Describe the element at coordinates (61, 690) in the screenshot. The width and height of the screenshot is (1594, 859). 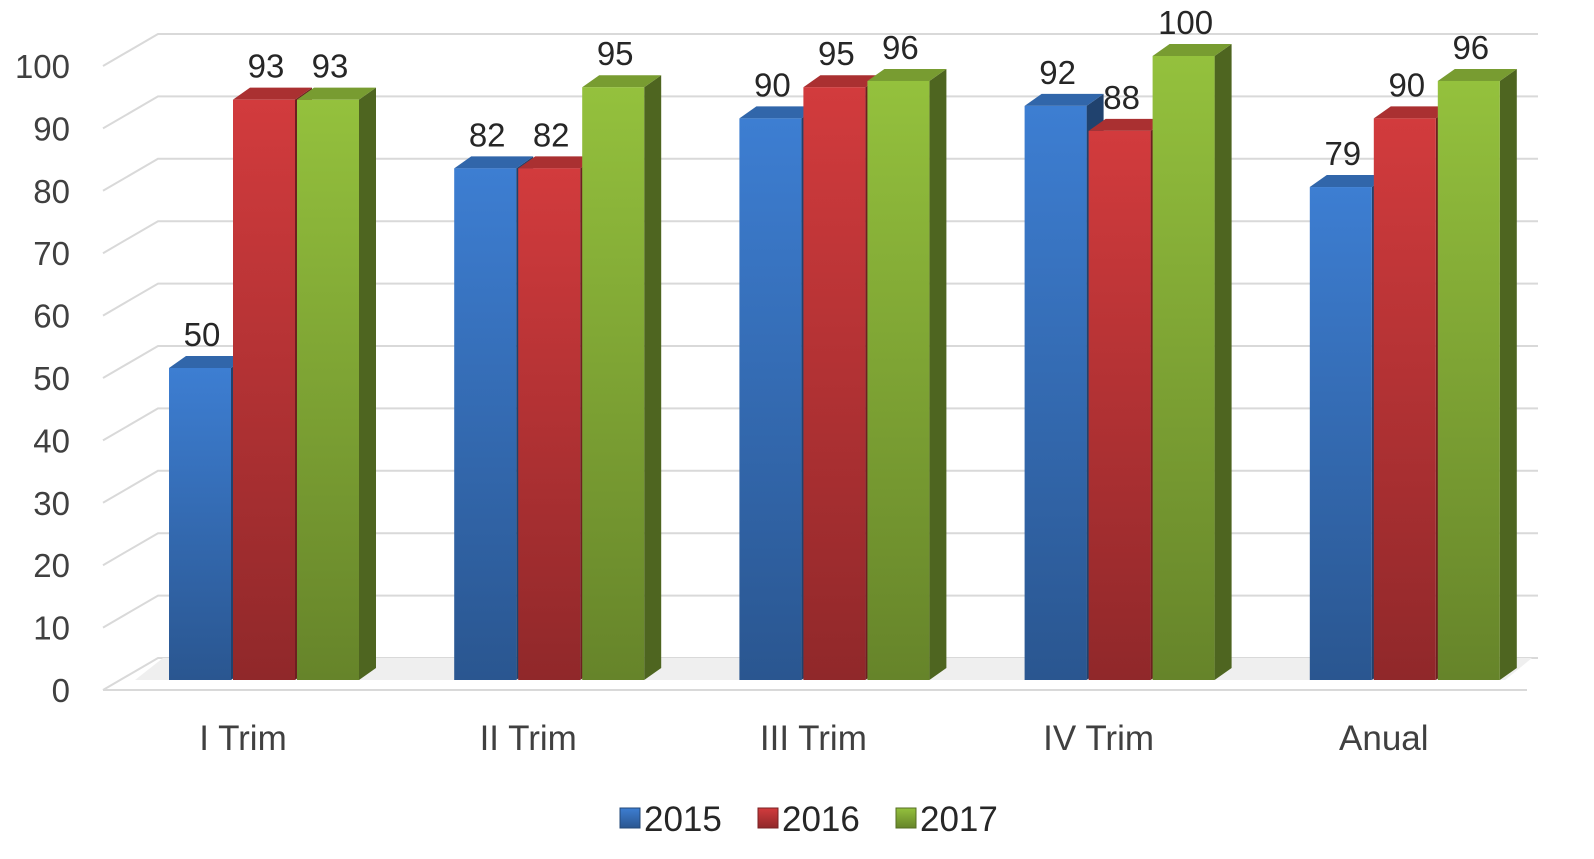
I see `y-tick-label: 0` at that location.